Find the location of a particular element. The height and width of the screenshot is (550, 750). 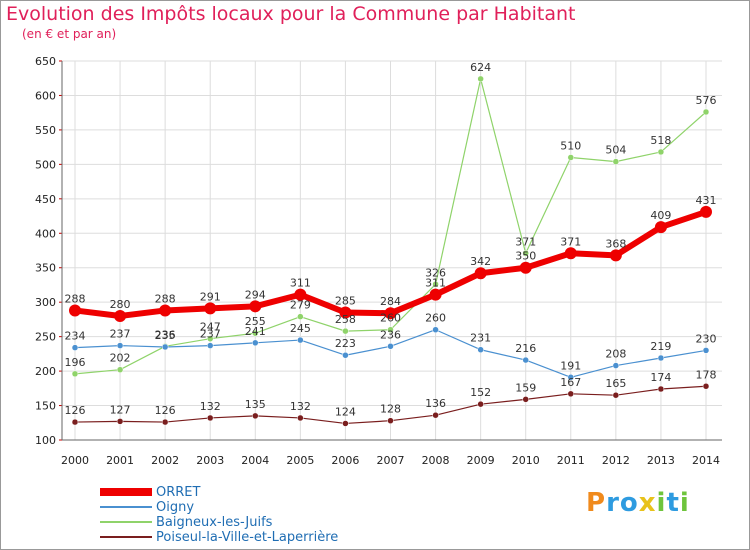

data-label: 291 is located at coordinates (210, 296).